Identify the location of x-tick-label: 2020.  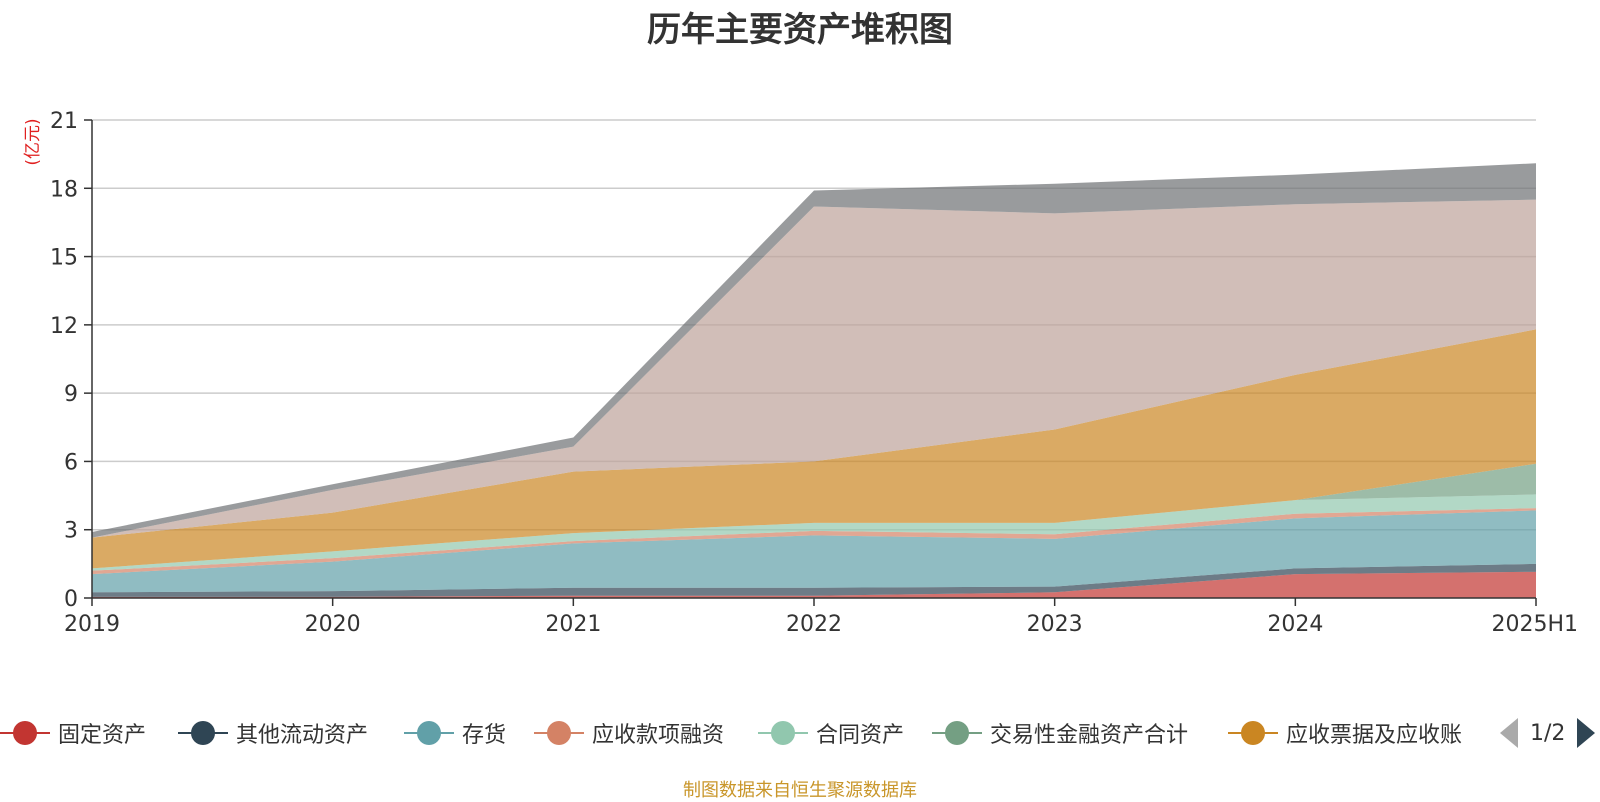
(333, 624).